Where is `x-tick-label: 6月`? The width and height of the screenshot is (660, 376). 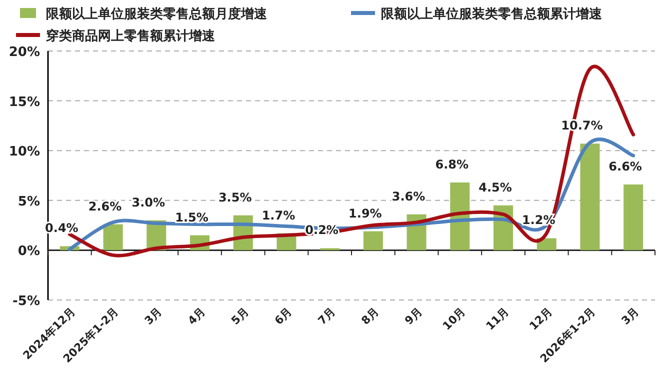
x-tick-label: 6月 is located at coordinates (283, 316).